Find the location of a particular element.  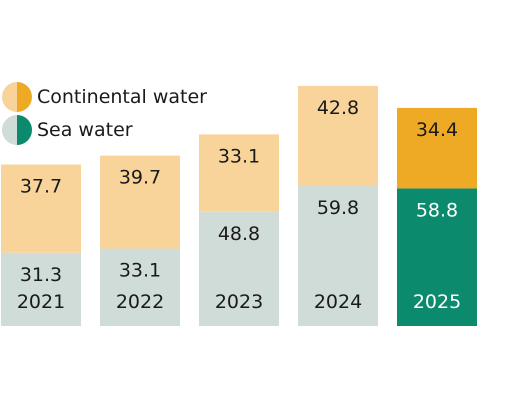

legend: Continental water Sea water is located at coordinates (104, 113).